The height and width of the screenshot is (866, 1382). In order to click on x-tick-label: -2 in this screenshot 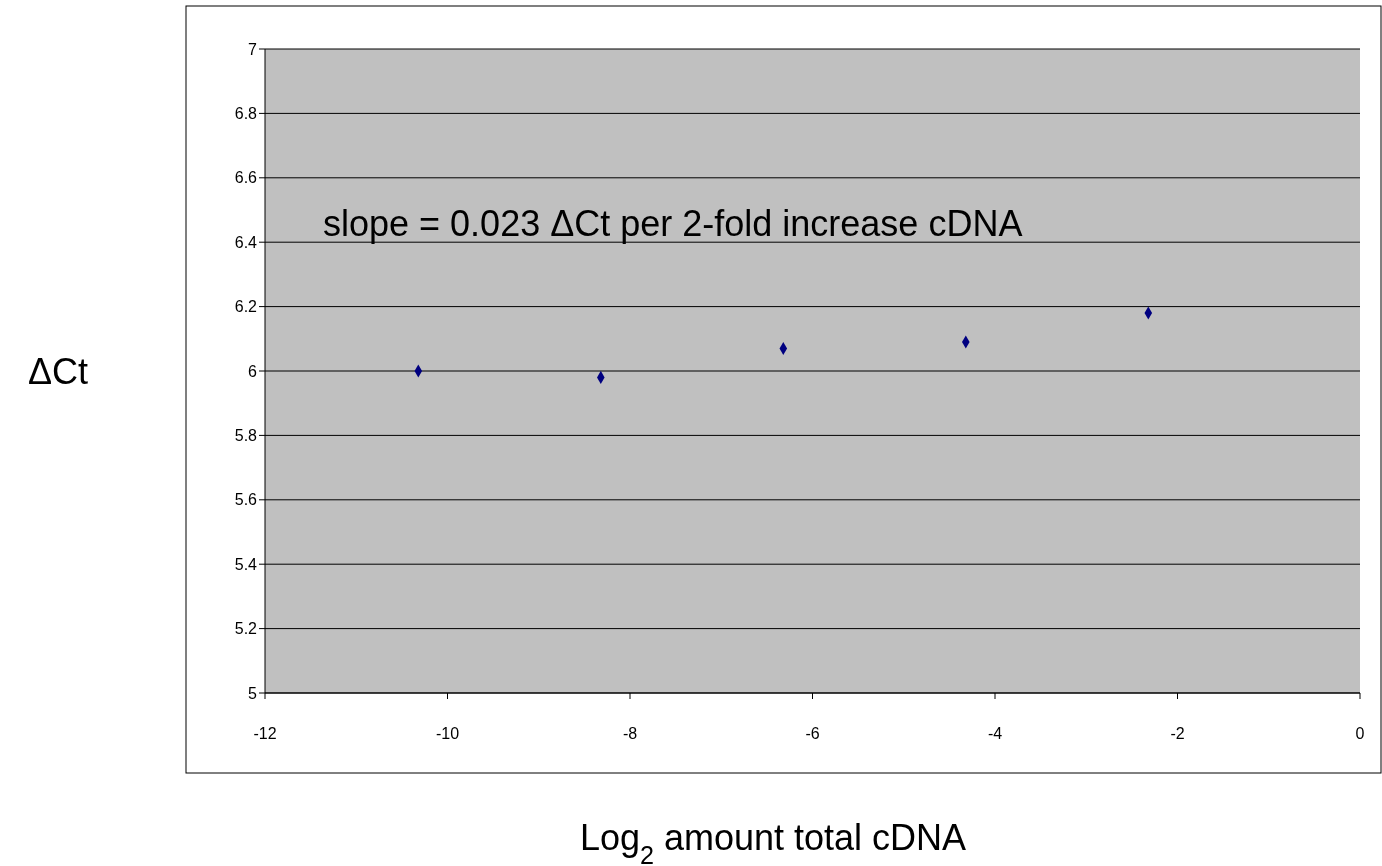, I will do `click(1177, 733)`.